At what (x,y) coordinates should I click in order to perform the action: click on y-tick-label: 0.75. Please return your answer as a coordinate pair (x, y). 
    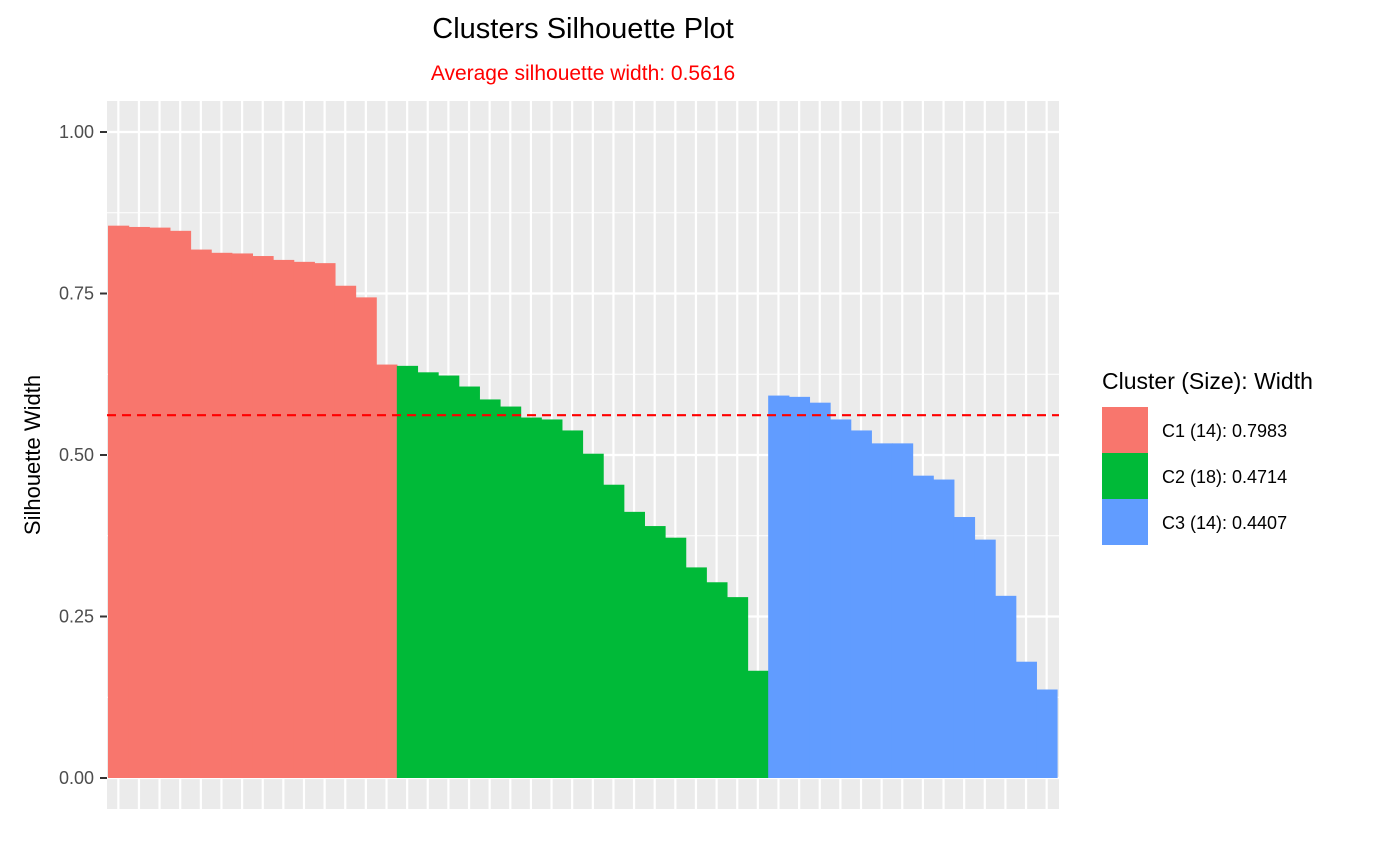
    Looking at the image, I should click on (76, 294).